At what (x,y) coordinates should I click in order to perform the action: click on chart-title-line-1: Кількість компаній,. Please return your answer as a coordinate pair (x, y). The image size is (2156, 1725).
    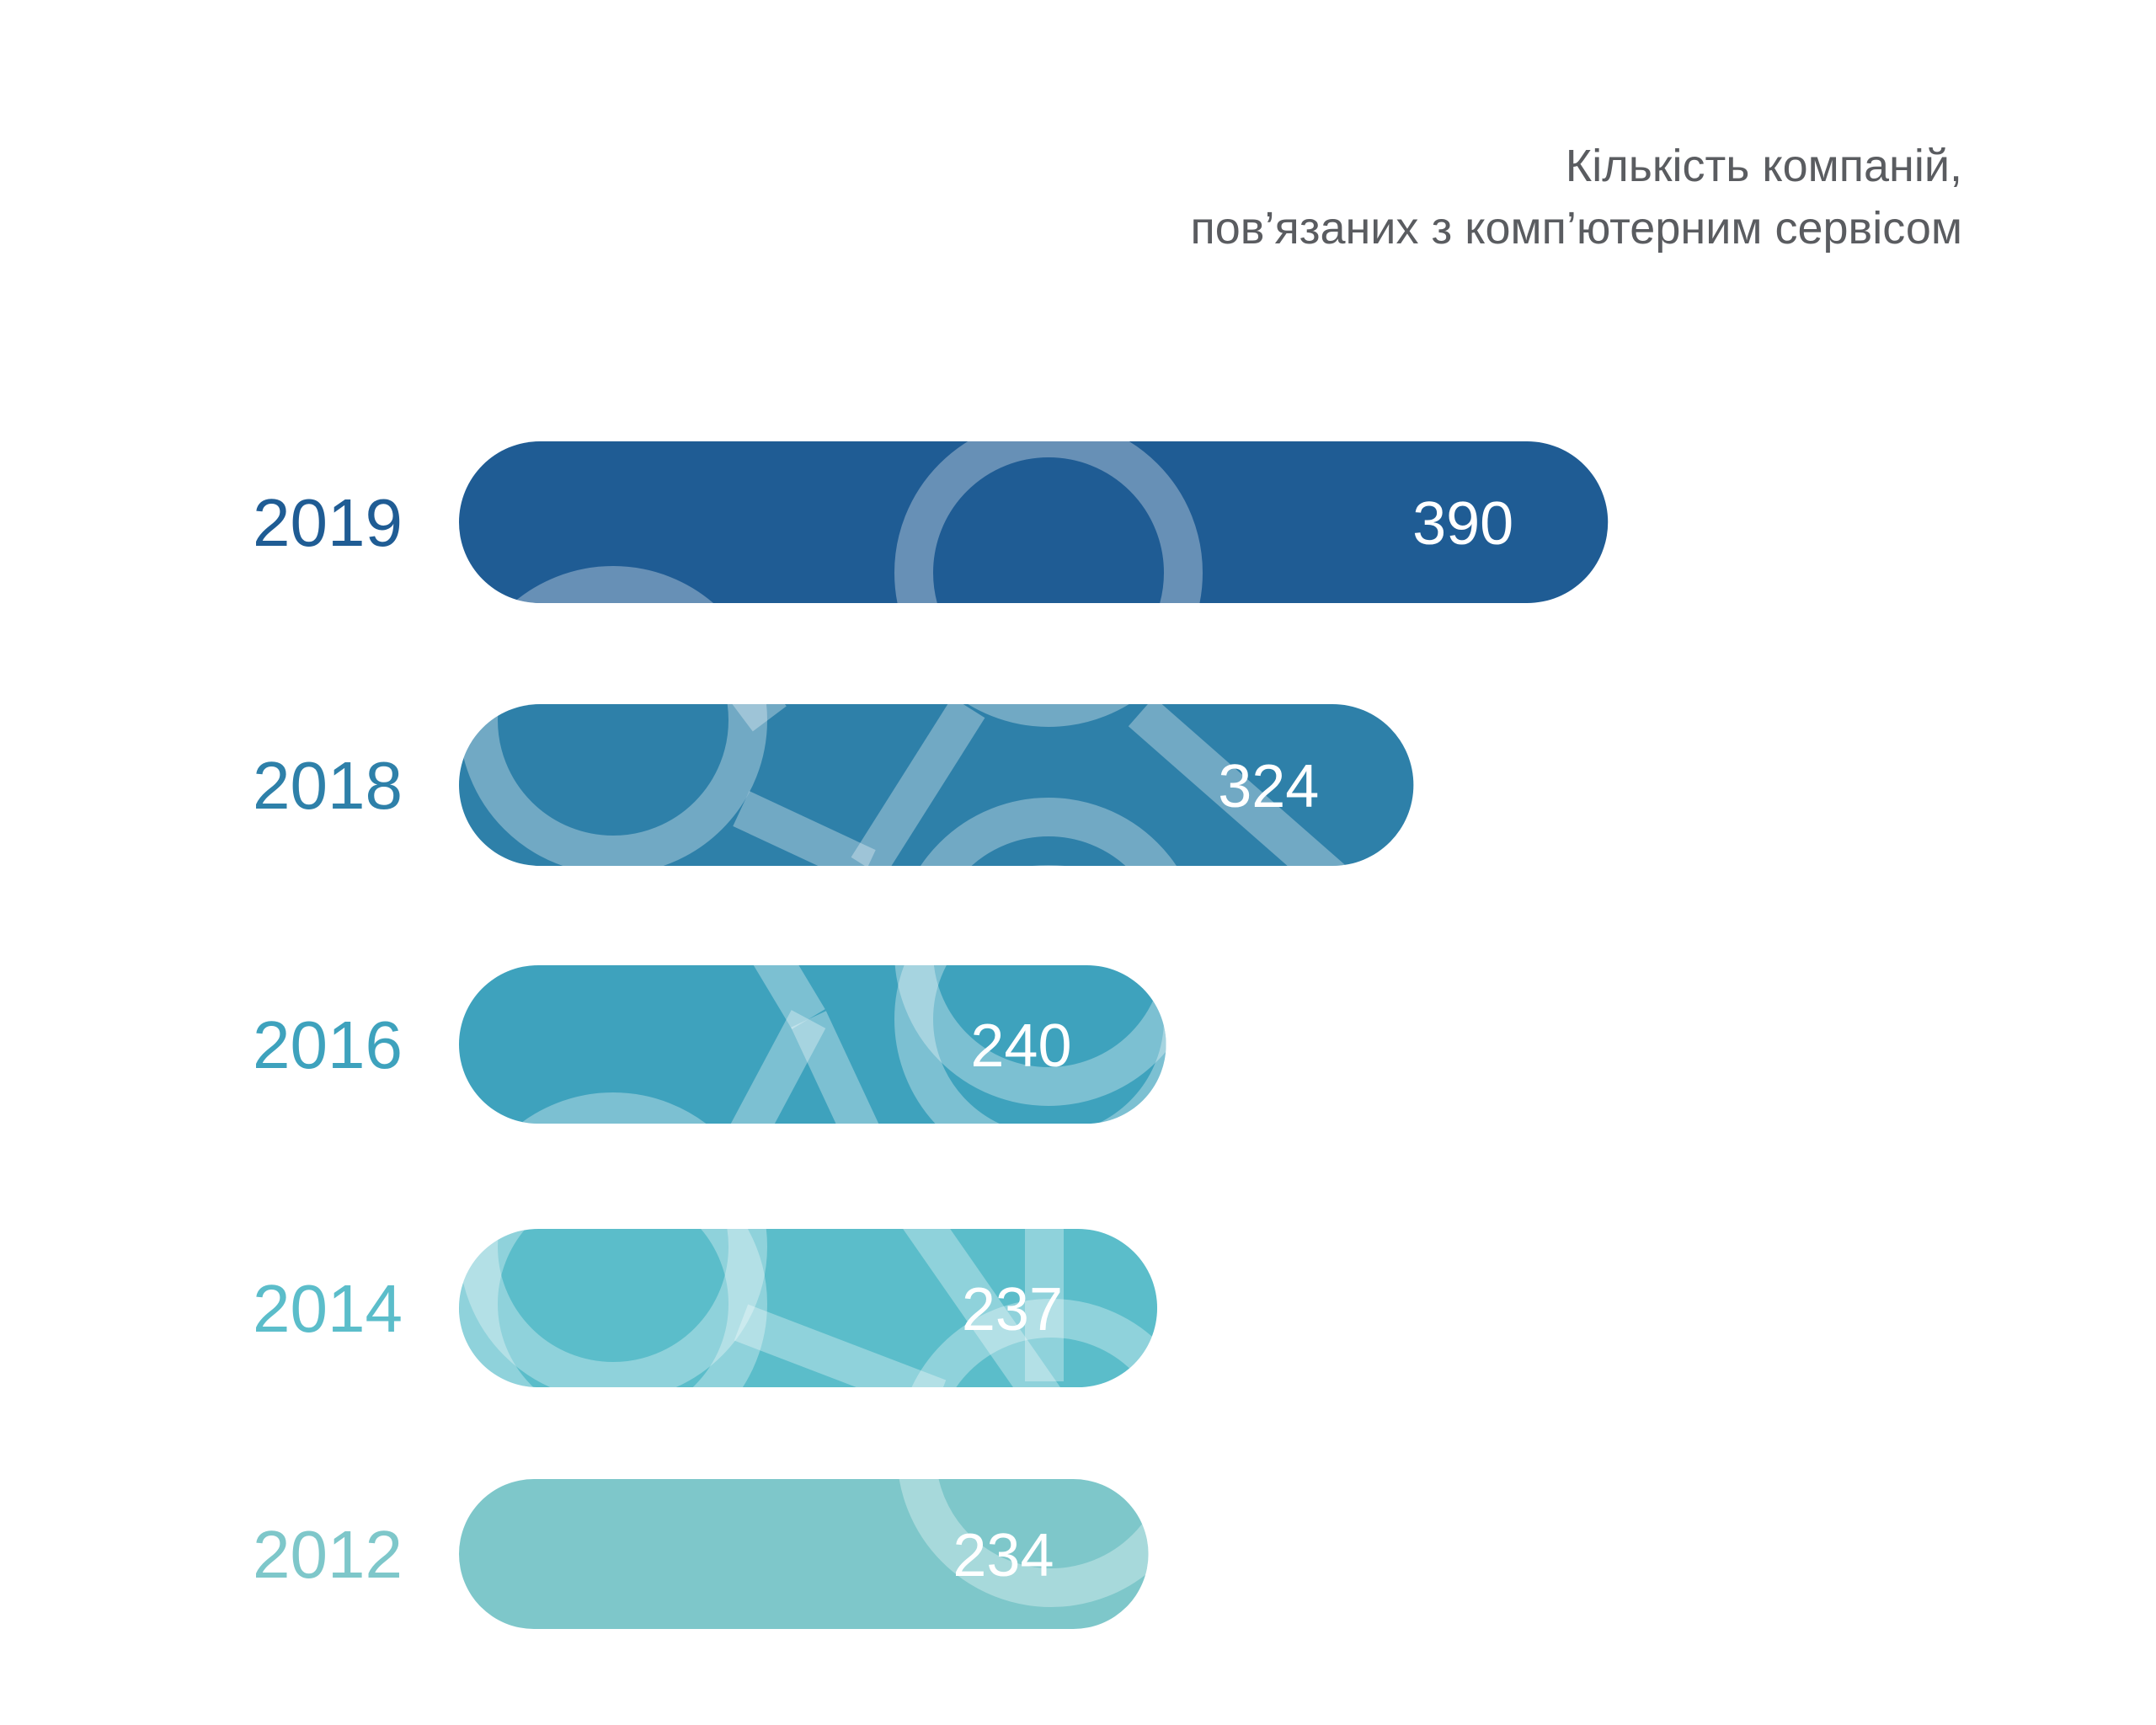
    Looking at the image, I should click on (1763, 166).